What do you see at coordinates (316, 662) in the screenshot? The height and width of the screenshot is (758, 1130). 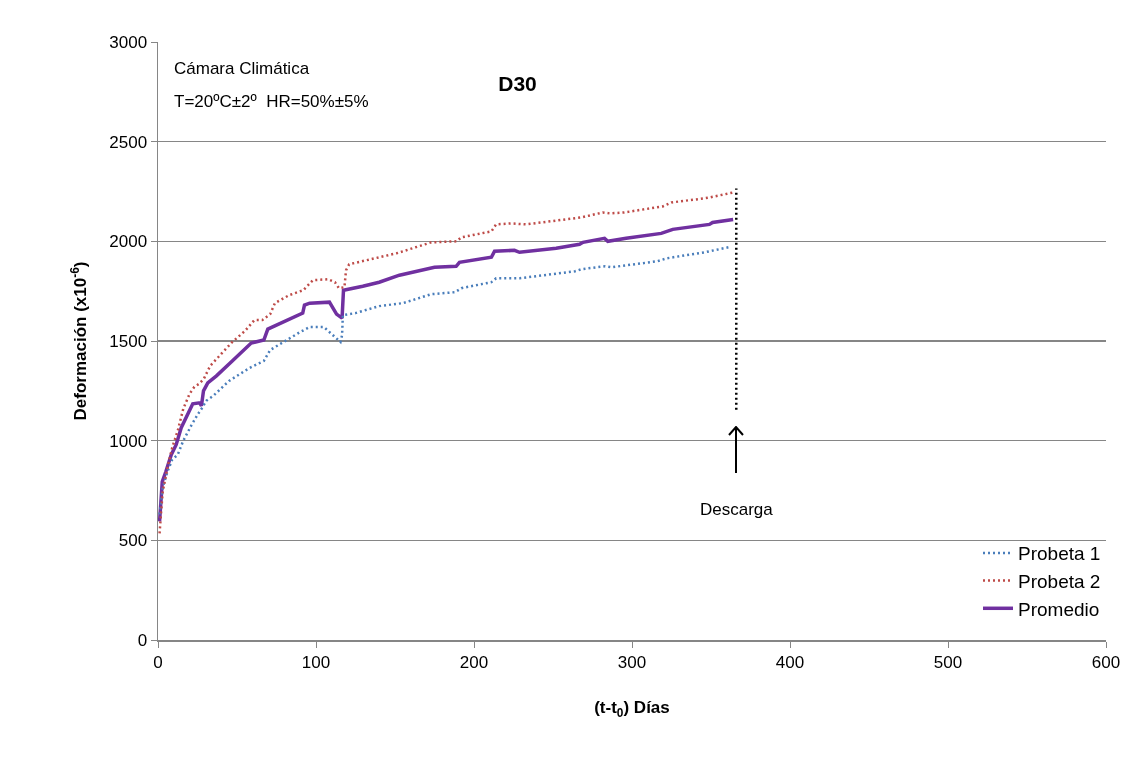 I see `x-tick-label: 100` at bounding box center [316, 662].